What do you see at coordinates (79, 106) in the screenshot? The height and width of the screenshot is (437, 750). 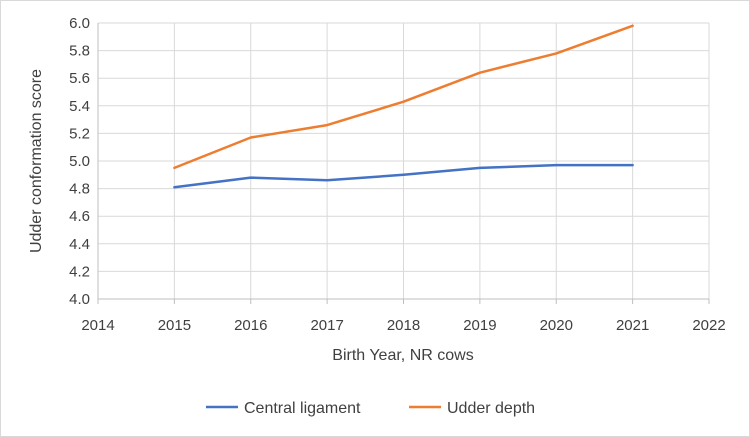 I see `y-tick-label: 5.4` at bounding box center [79, 106].